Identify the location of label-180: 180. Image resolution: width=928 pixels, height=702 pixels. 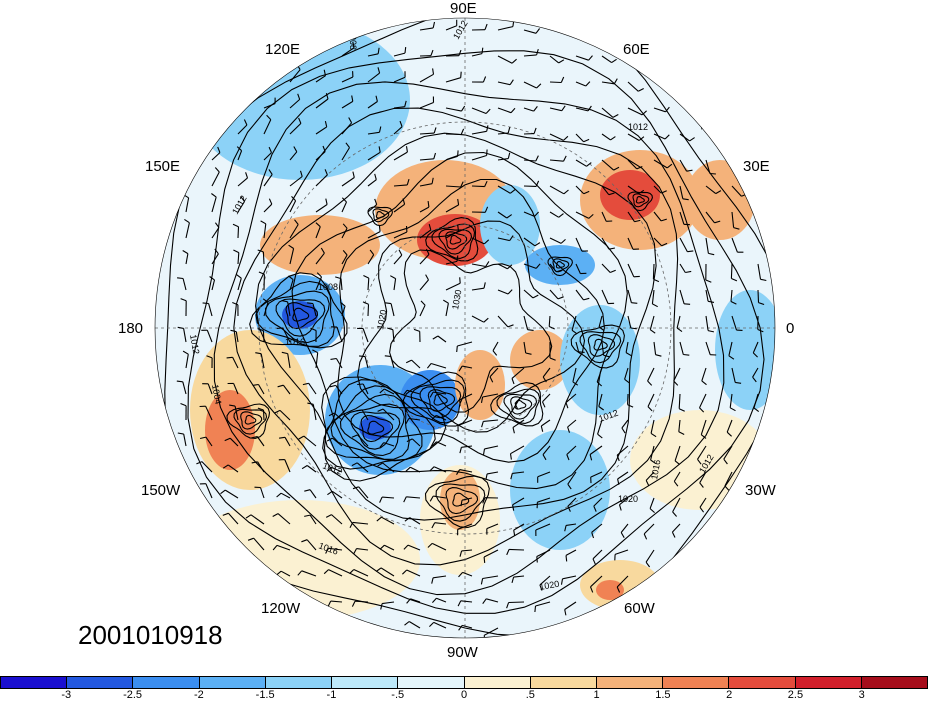
(131, 328).